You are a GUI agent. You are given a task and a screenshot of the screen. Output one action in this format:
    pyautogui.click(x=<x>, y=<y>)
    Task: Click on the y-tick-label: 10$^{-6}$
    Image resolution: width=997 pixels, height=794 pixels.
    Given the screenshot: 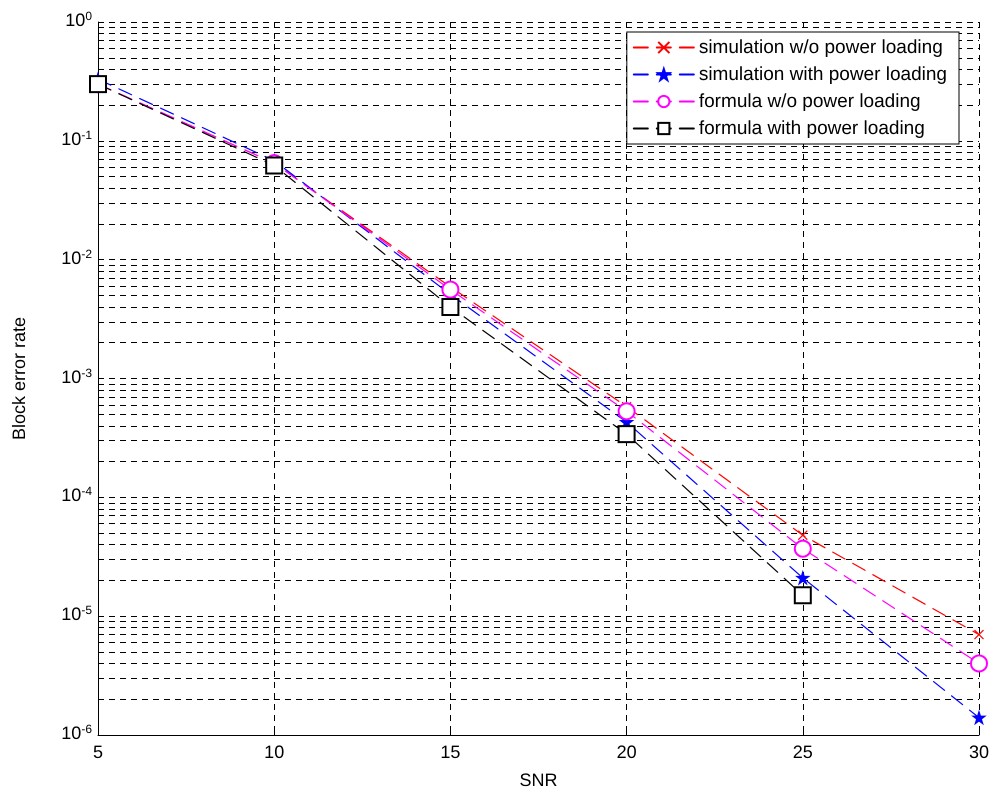 What is the action you would take?
    pyautogui.click(x=76, y=732)
    